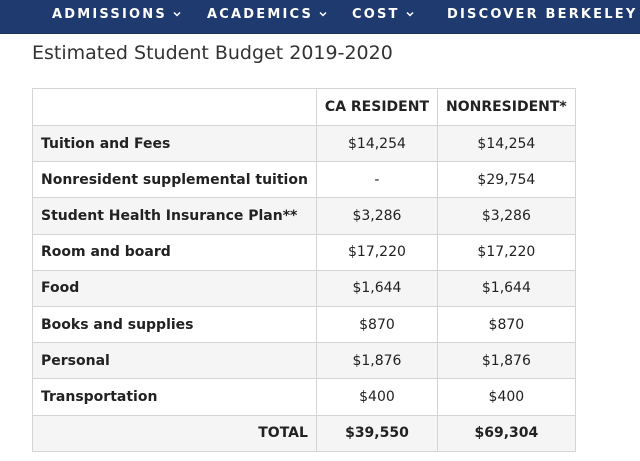 The image size is (640, 461). I want to click on row-label: Nonresident supplemental tuition, so click(174, 180).